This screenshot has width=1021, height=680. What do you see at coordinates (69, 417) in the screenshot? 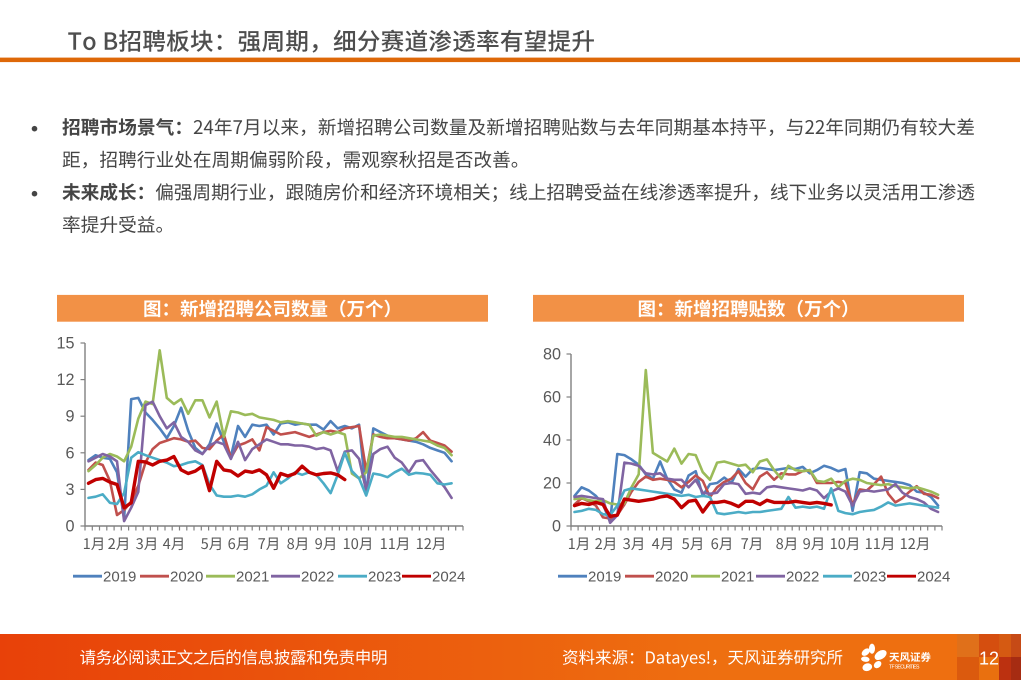
I see `svg-text: 9` at bounding box center [69, 417].